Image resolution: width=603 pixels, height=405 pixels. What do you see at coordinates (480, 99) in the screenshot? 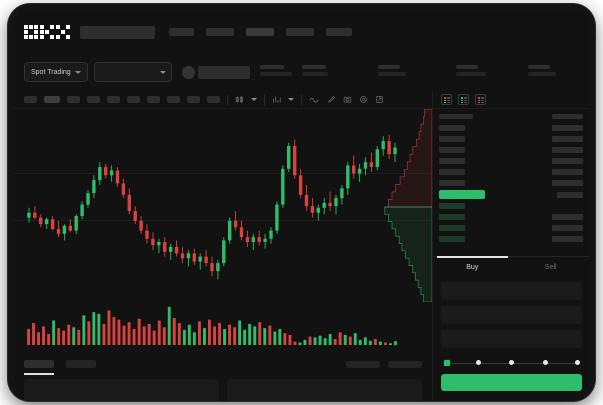
I see `orderbook-asks-icon` at bounding box center [480, 99].